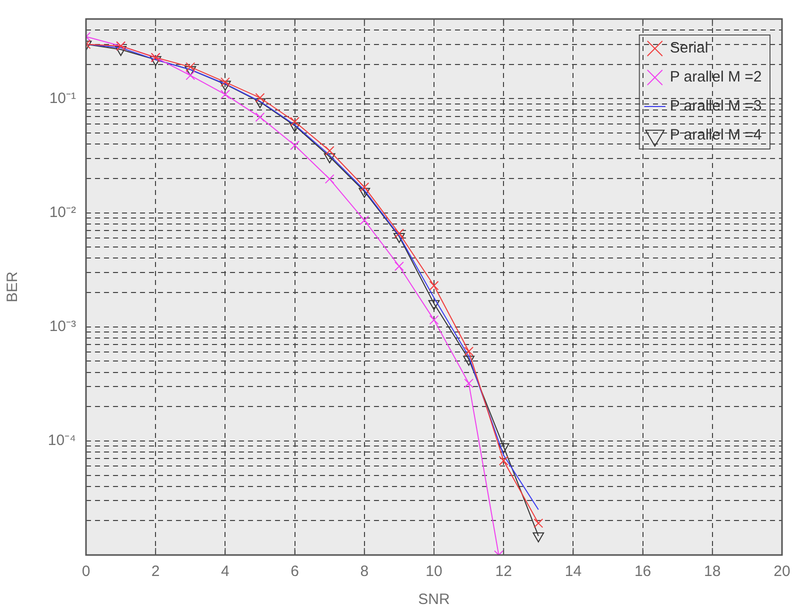 Image resolution: width=800 pixels, height=613 pixels. Describe the element at coordinates (62, 441) in the screenshot. I see `y-tick-label: 10⁻⁴` at that location.